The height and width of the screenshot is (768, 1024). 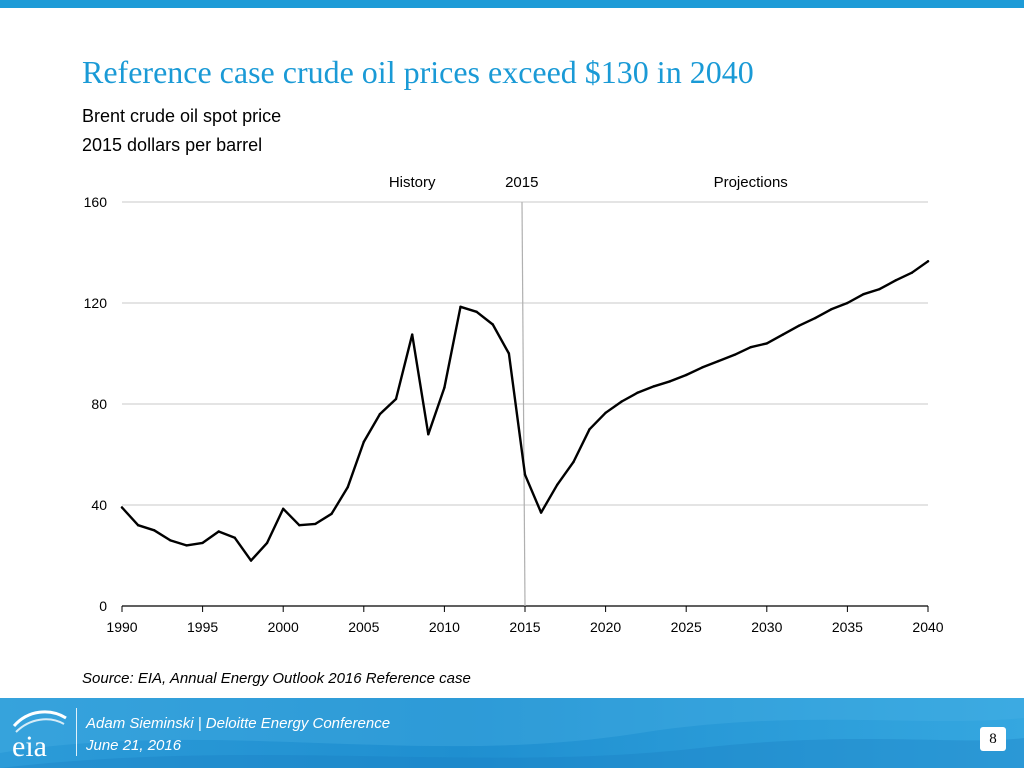 What do you see at coordinates (315, 524) in the screenshot?
I see `data-point-2002` at bounding box center [315, 524].